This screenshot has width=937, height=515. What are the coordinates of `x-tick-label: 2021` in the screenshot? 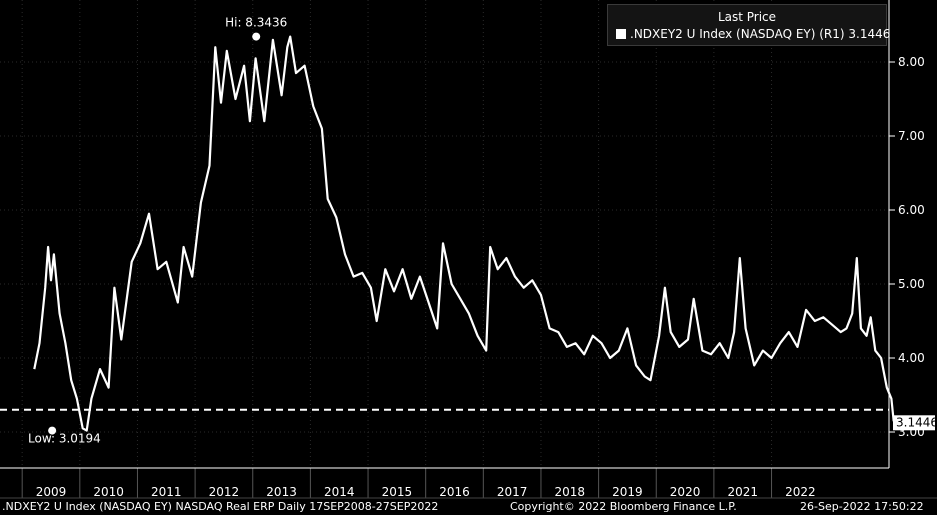 It's located at (742, 492).